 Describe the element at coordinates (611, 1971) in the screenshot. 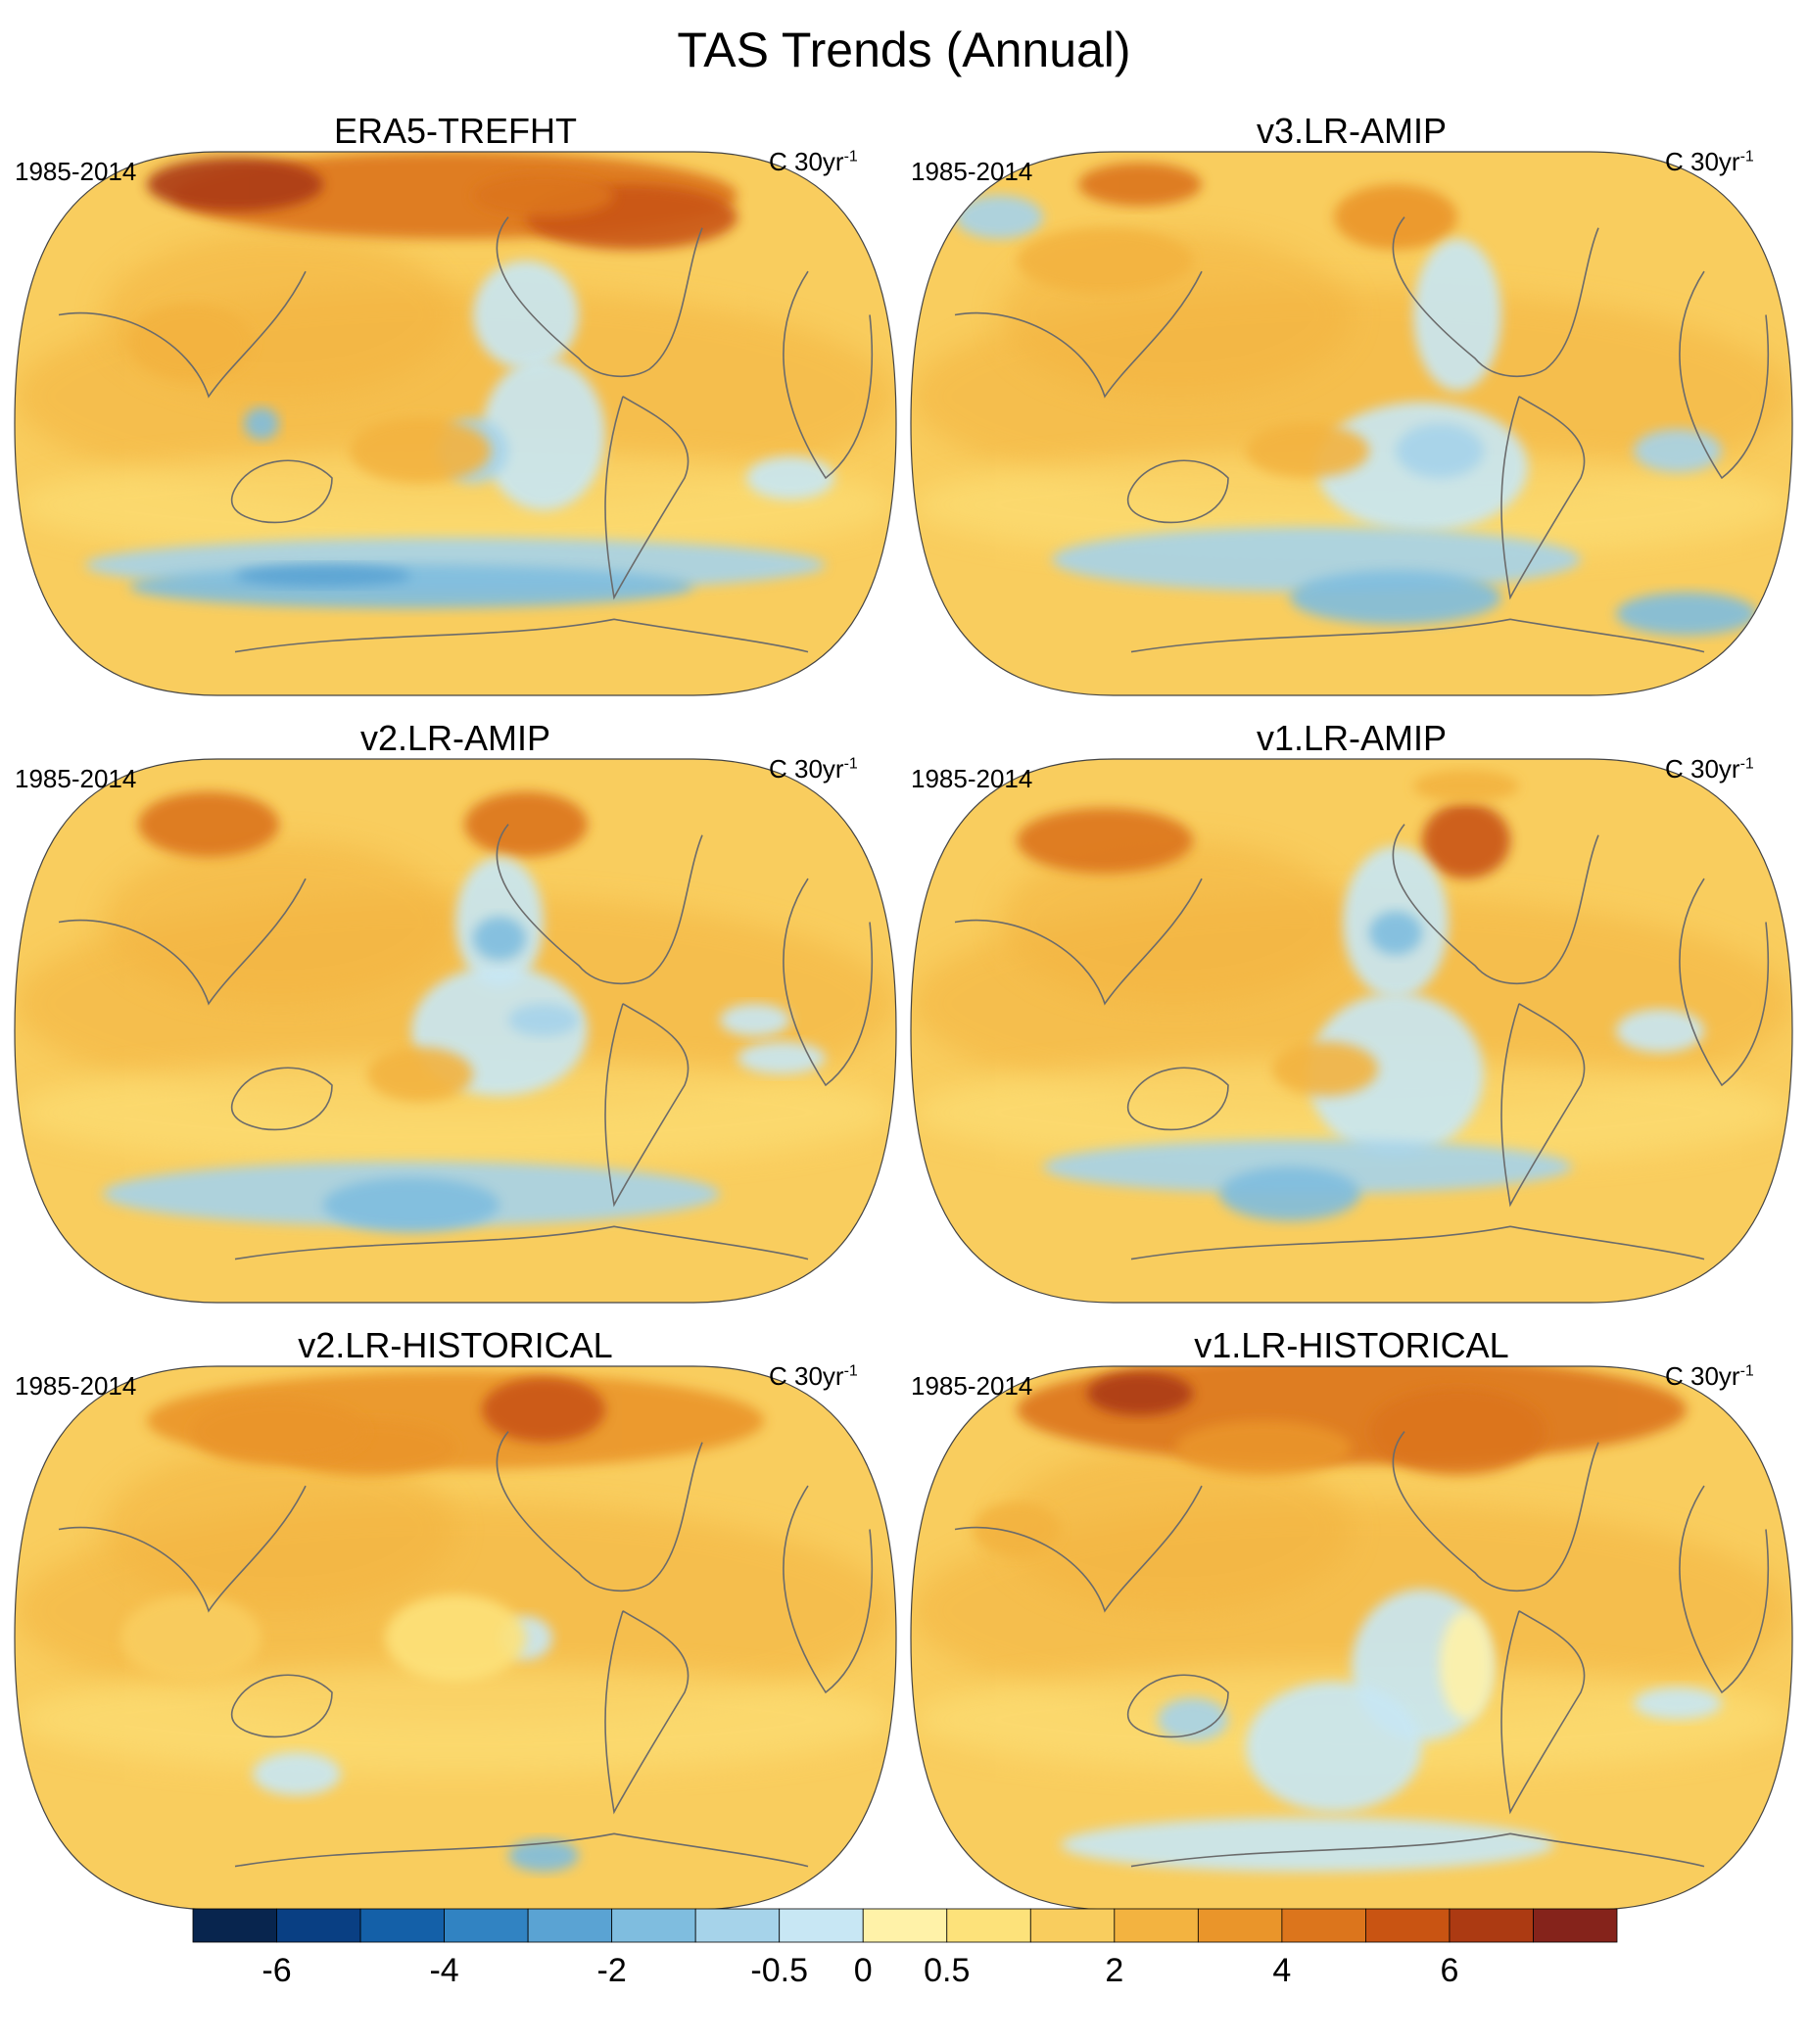

I see `colorbar-tick-label: -2` at that location.